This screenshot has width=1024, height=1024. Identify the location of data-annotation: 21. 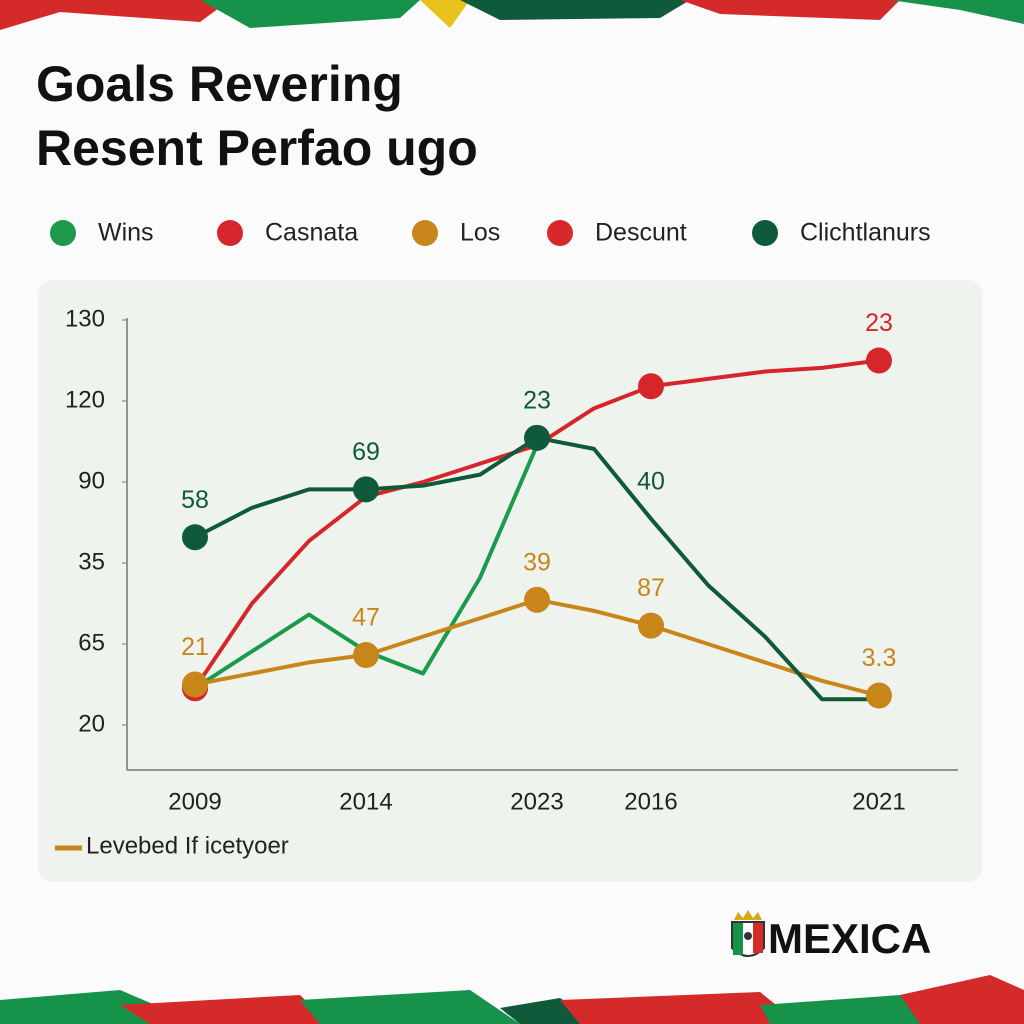
(195, 647).